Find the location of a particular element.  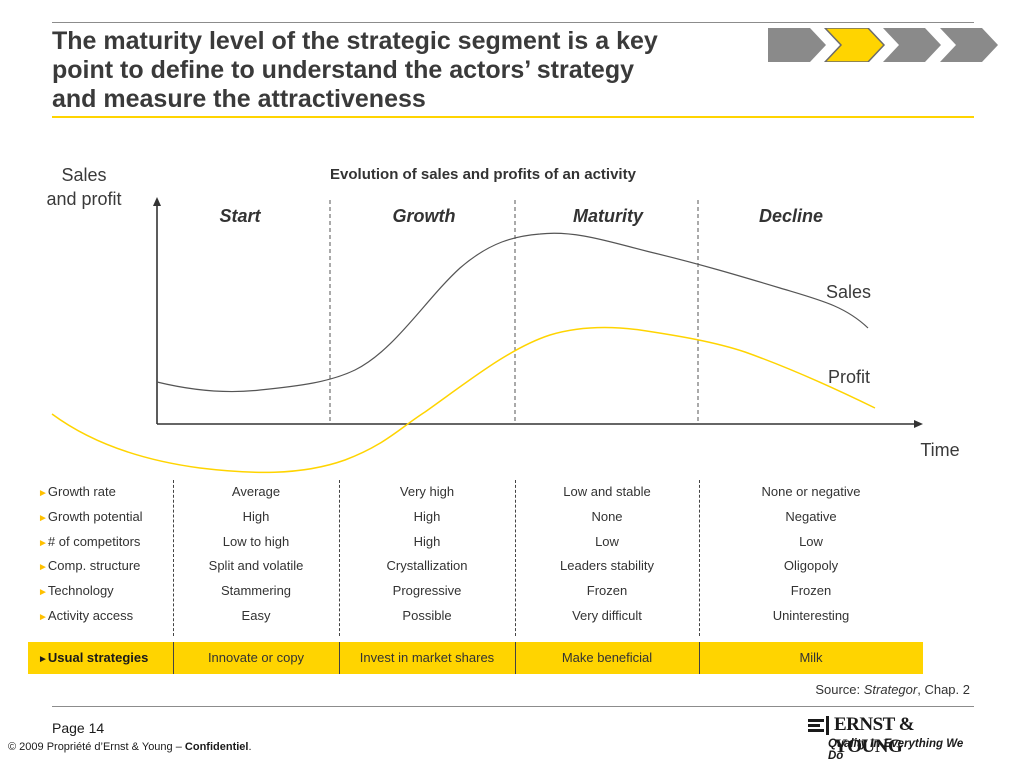

table-cell: Crystallization is located at coordinates (427, 566).